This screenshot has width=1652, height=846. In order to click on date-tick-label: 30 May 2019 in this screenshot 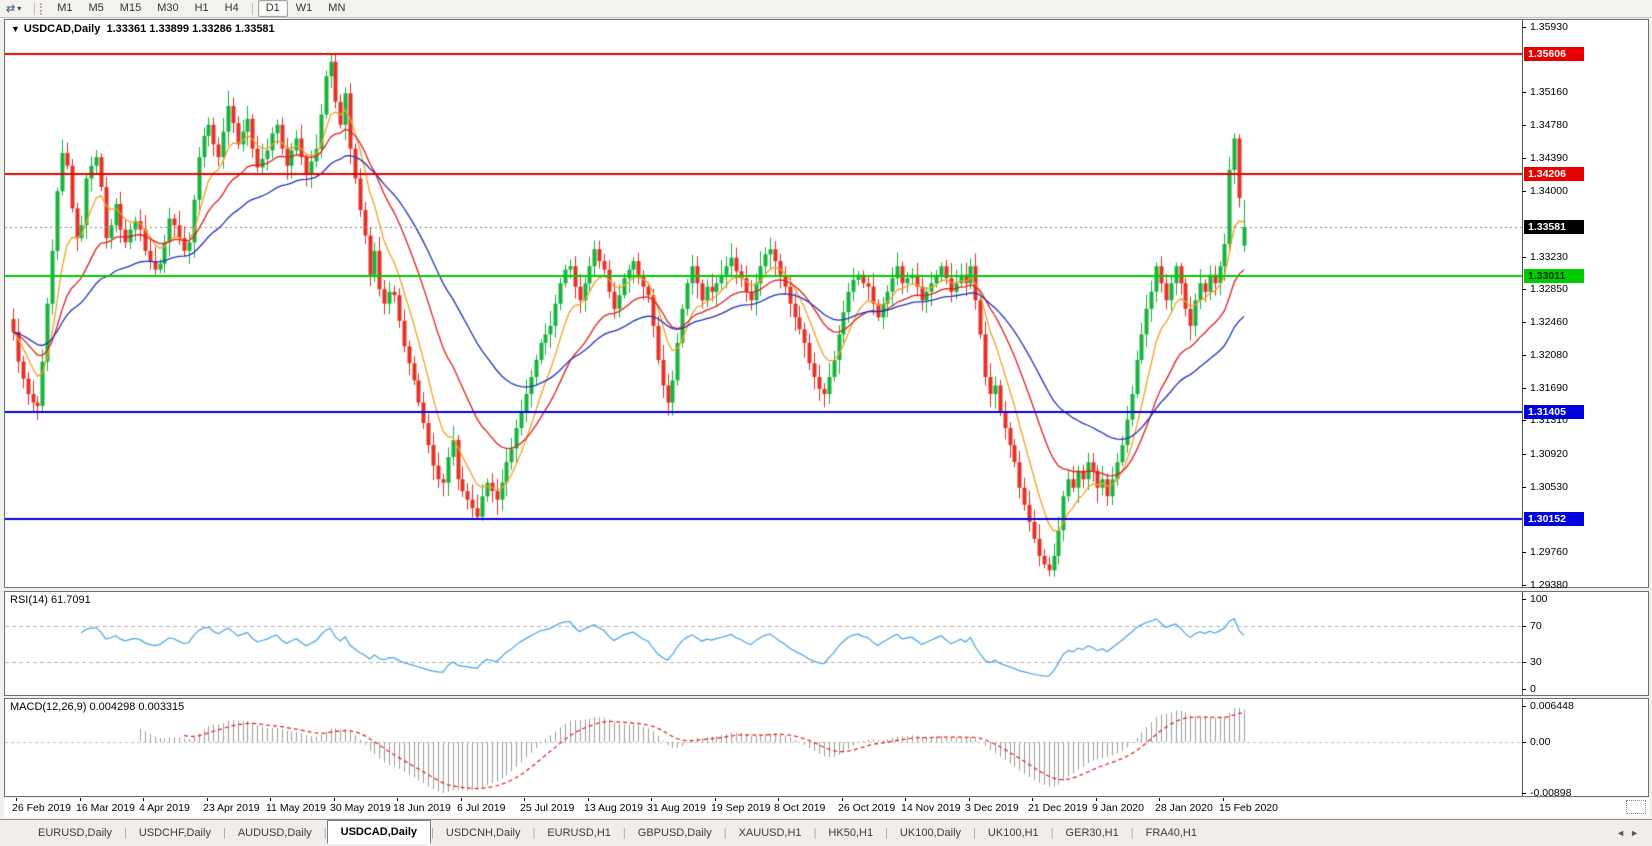, I will do `click(360, 808)`.